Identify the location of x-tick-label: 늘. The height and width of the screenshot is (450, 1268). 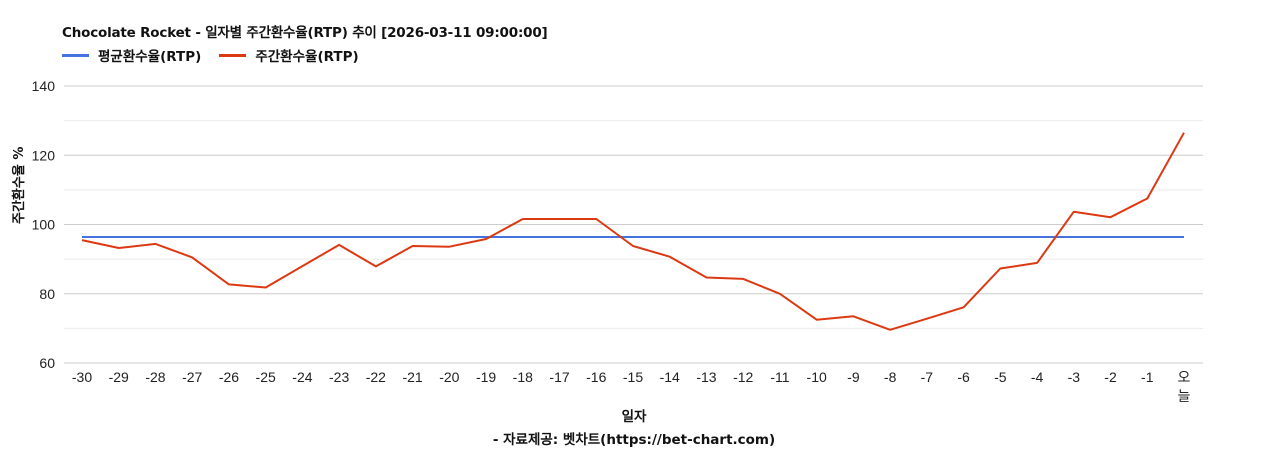
(1184, 396).